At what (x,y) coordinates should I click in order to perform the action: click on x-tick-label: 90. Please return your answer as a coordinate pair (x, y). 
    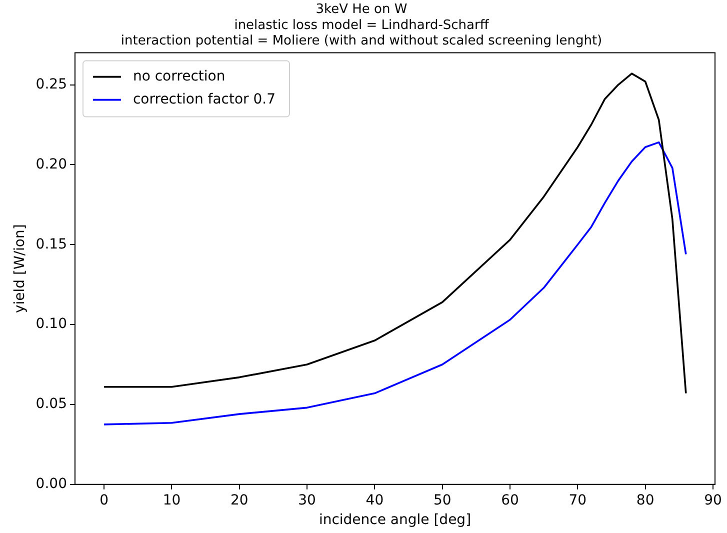
    Looking at the image, I should click on (713, 500).